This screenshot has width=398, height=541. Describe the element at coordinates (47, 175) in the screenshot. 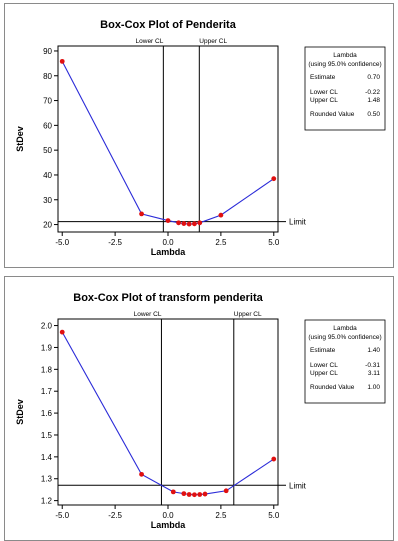

I see `y-tick-label: 40` at that location.